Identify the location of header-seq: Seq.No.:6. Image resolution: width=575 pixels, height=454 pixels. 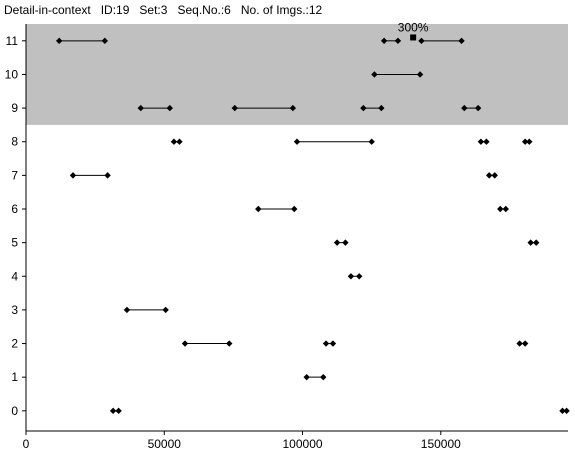
(204, 10).